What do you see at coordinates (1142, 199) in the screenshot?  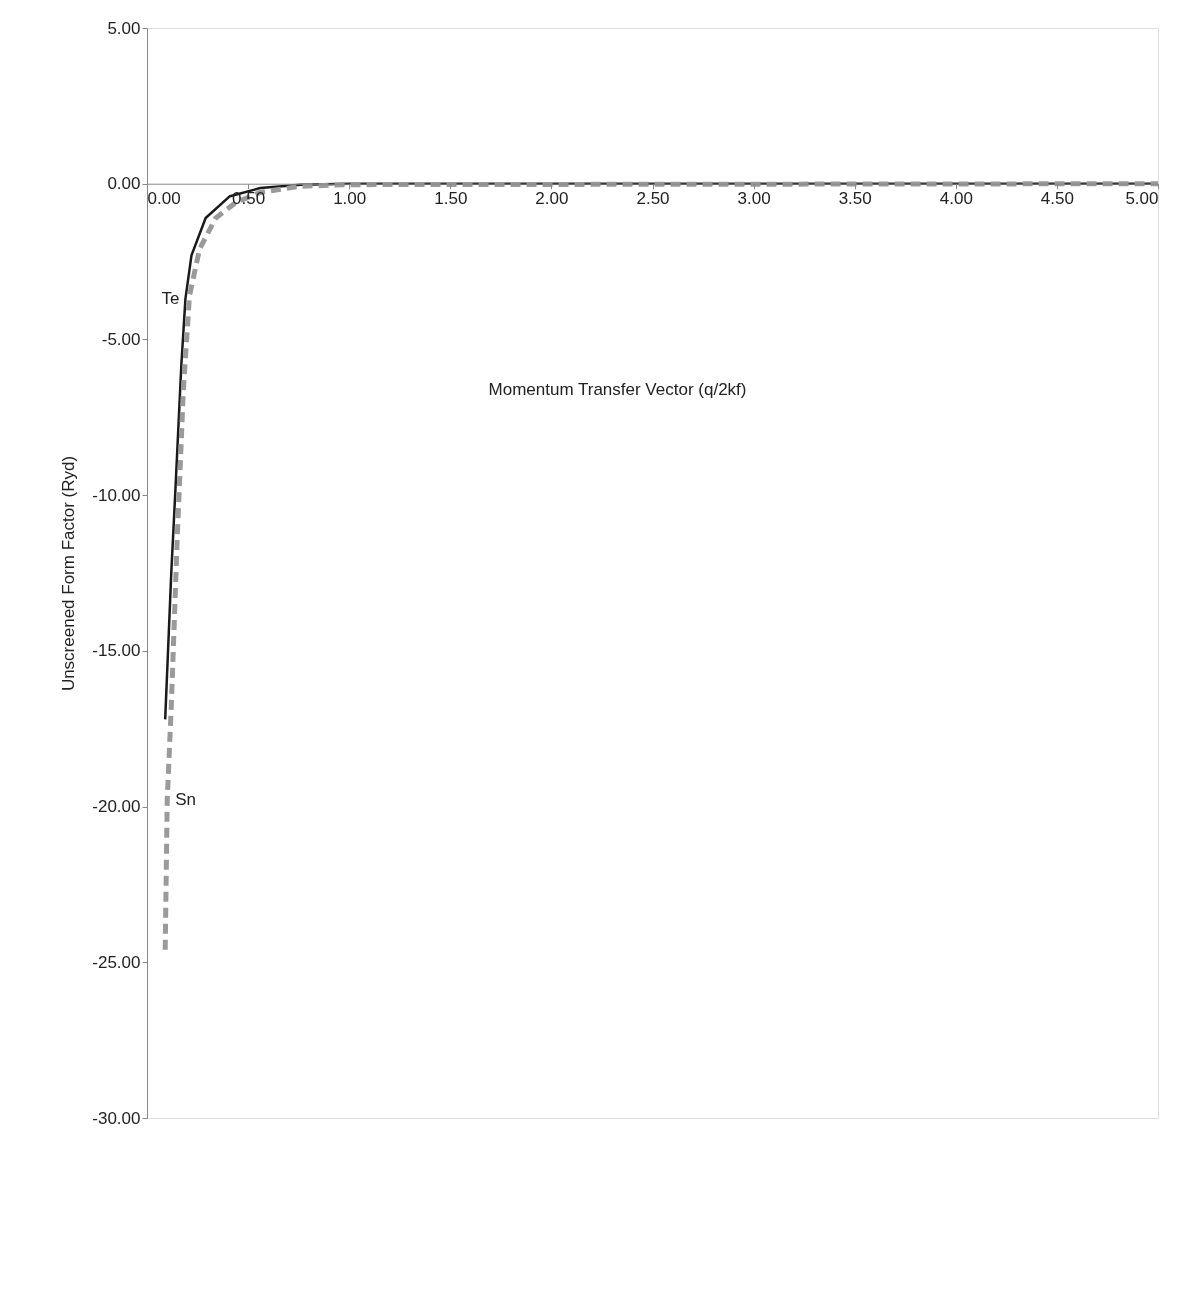 I see `x-tick-label: 5.00` at bounding box center [1142, 199].